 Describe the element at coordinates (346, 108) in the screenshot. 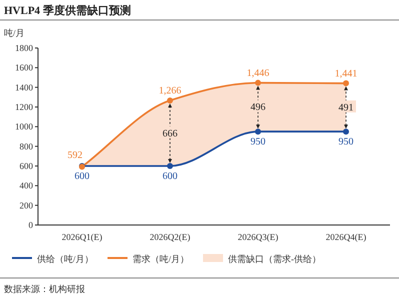

I see `annotation: 491` at that location.